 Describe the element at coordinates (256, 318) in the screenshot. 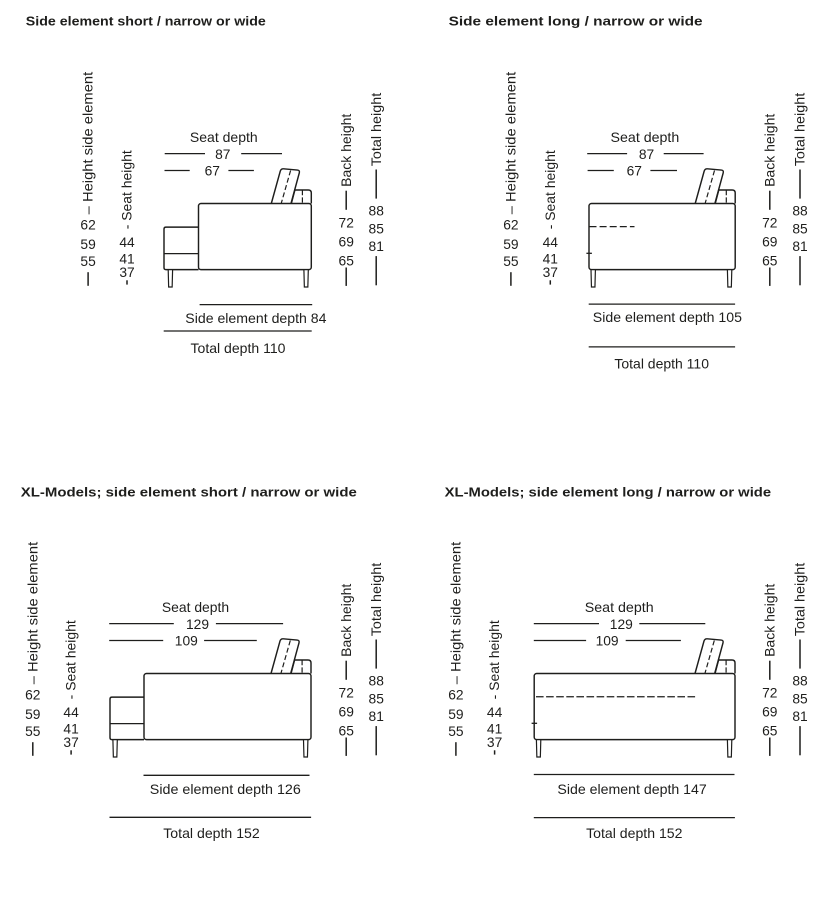

I see `svg-text: Side element depth 84` at that location.